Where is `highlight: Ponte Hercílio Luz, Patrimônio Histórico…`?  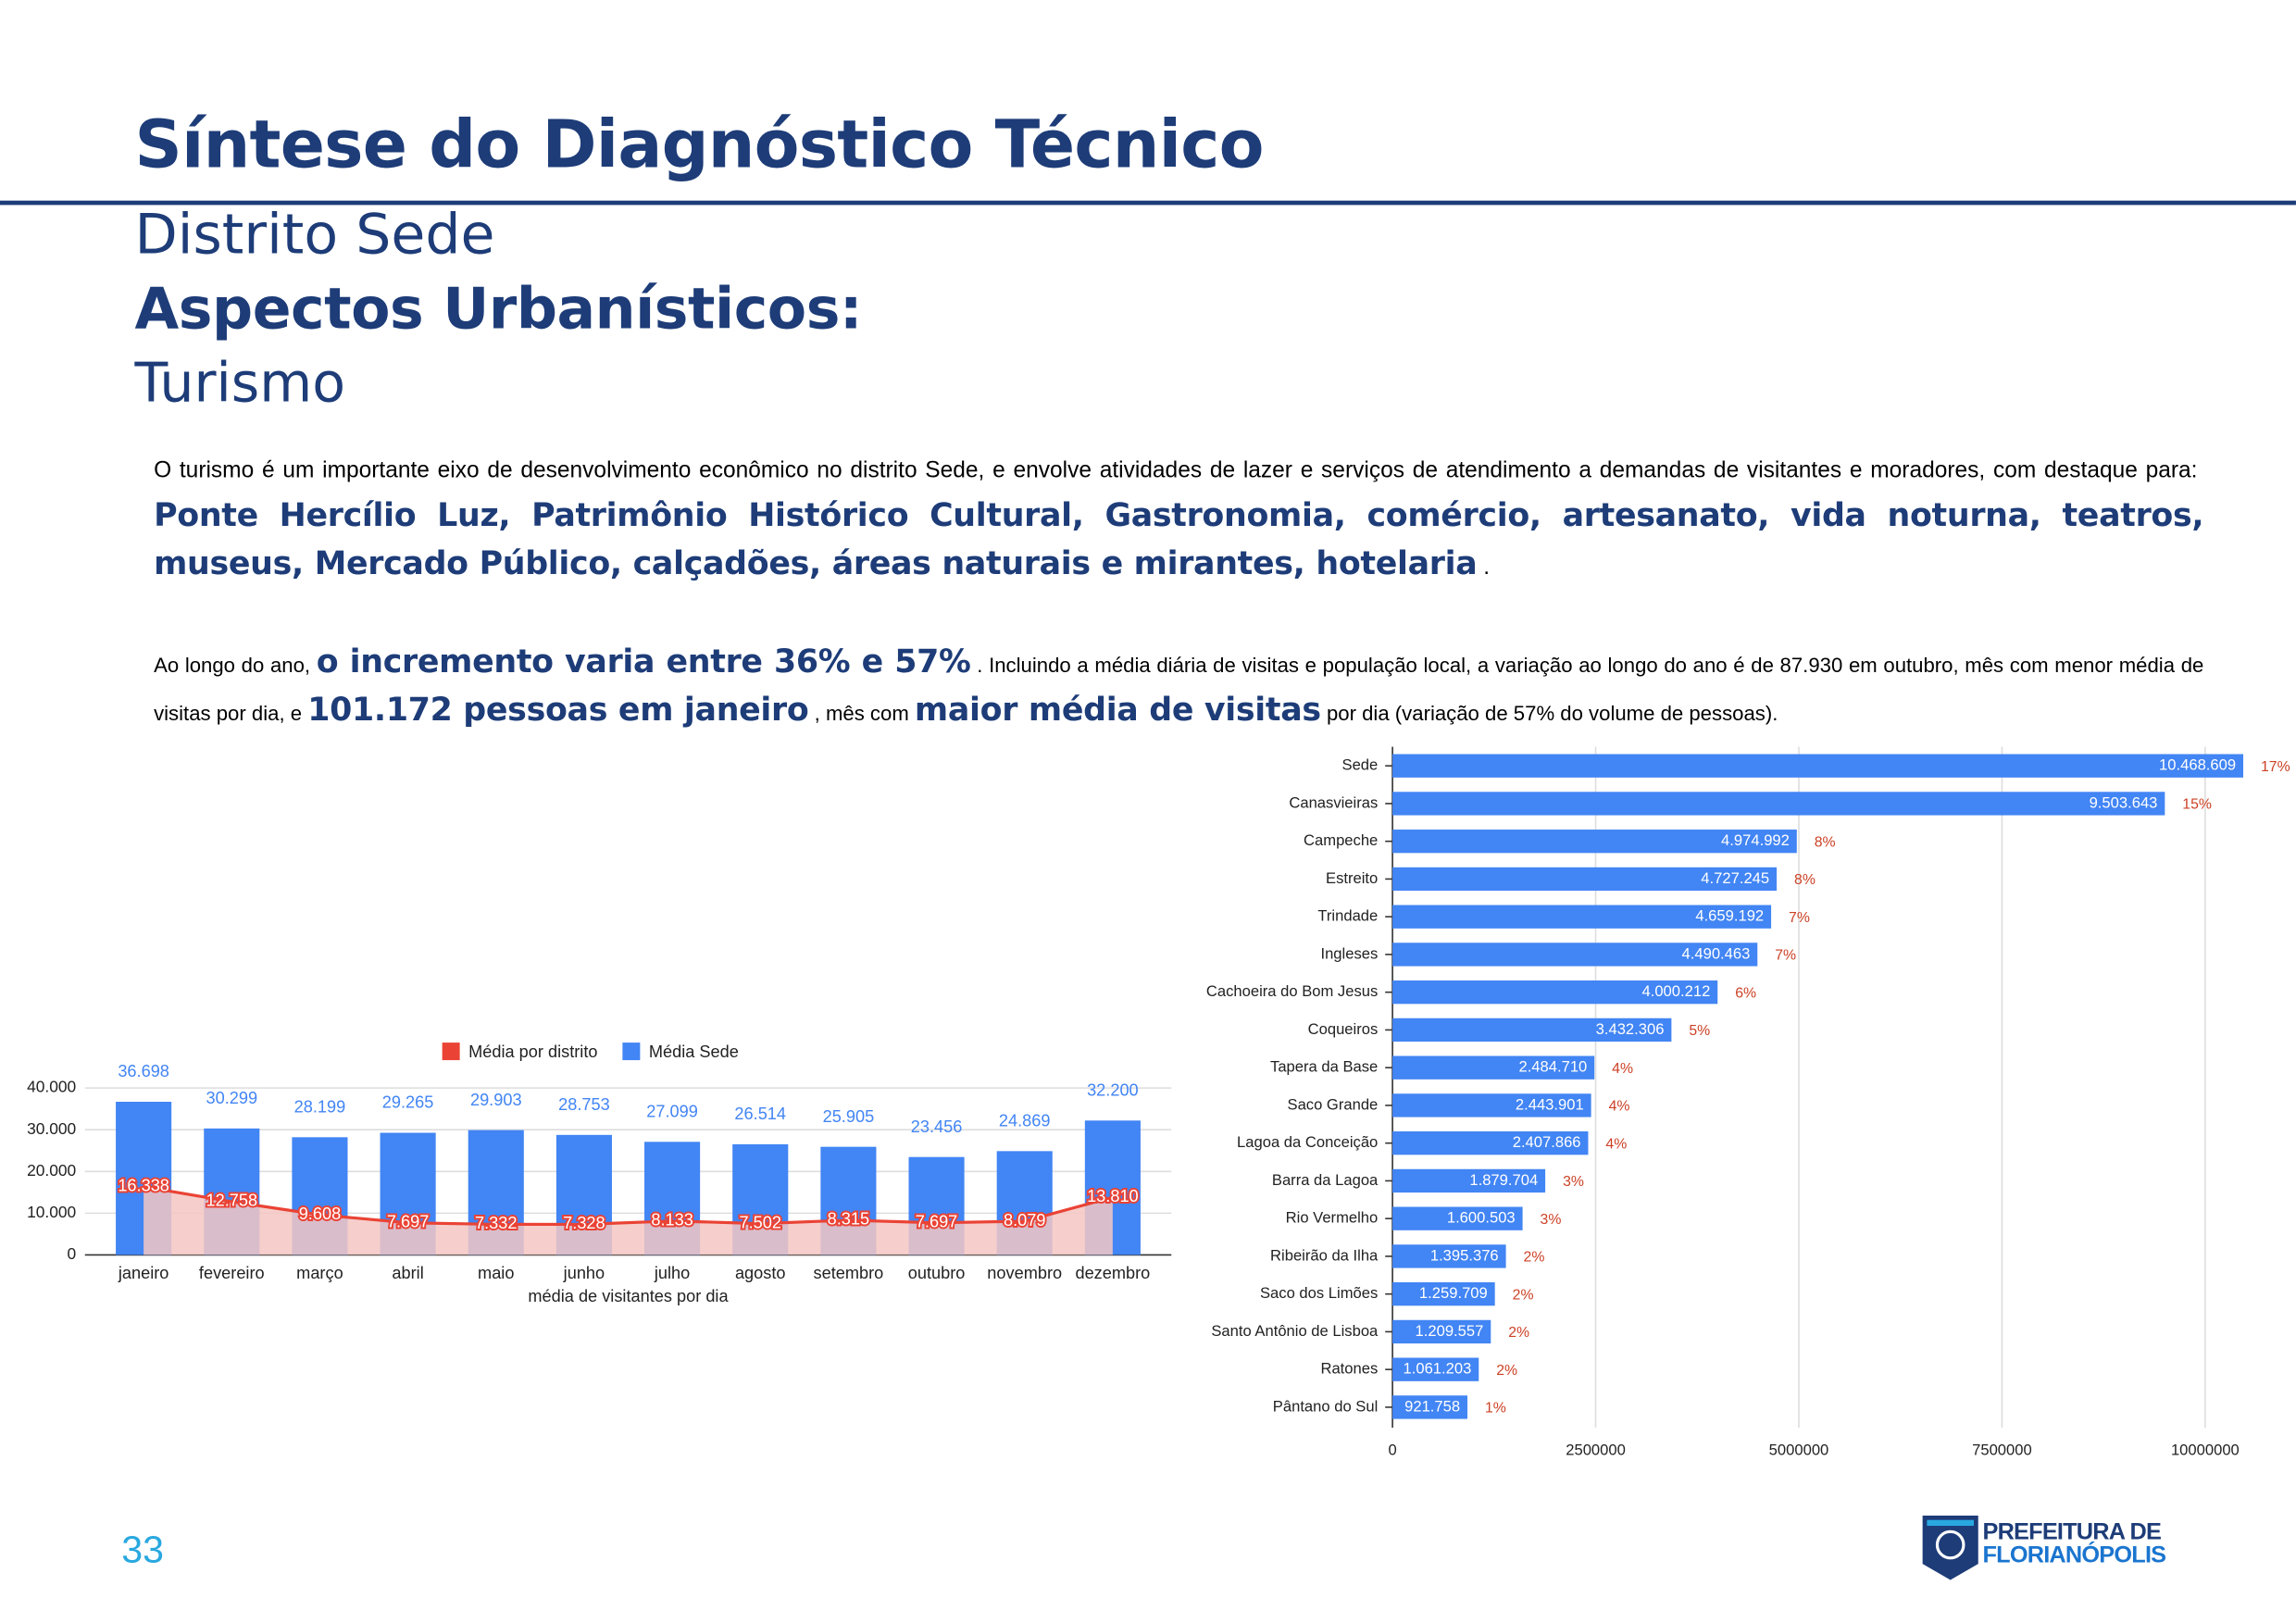 highlight: Ponte Hercílio Luz, Patrimônio Histórico… is located at coordinates (1179, 540).